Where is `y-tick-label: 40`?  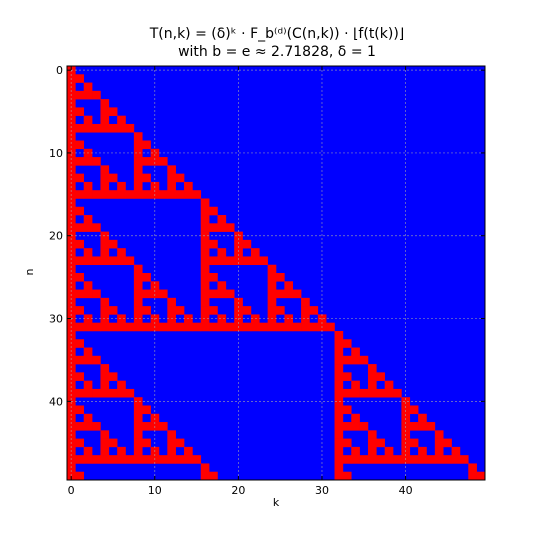
y-tick-label: 40 is located at coordinates (56, 401).